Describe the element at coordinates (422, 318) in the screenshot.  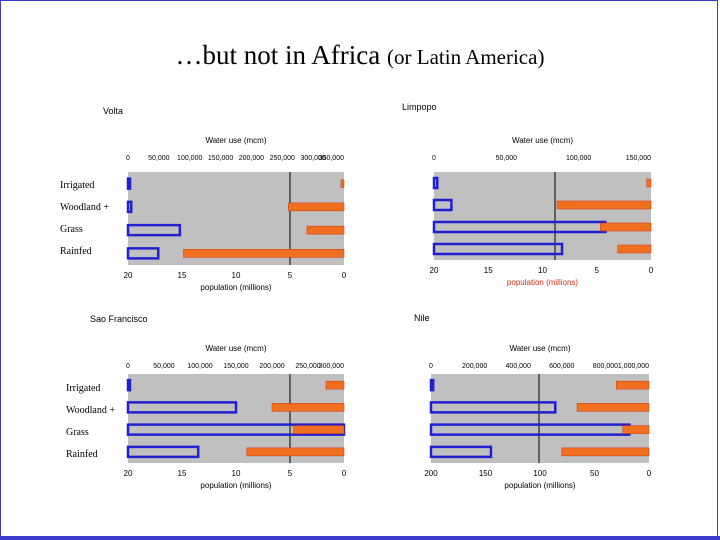
I see `panel-title-nile: Nile` at that location.